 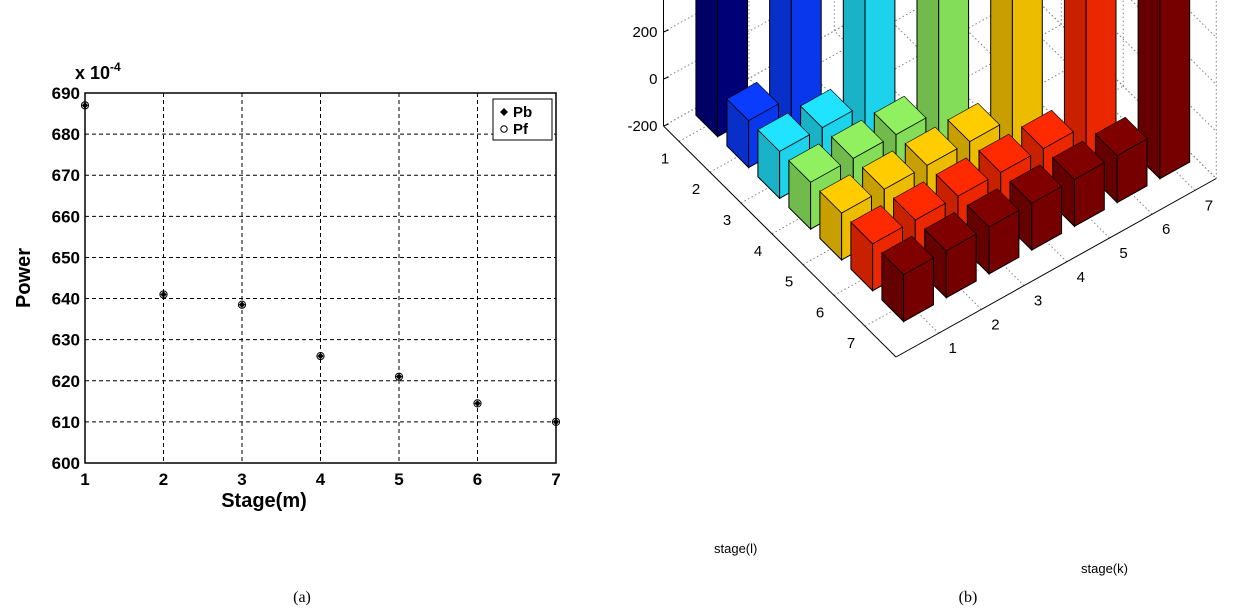 What do you see at coordinates (1104, 568) in the screenshot?
I see `k-axis-label: stage(k)` at bounding box center [1104, 568].